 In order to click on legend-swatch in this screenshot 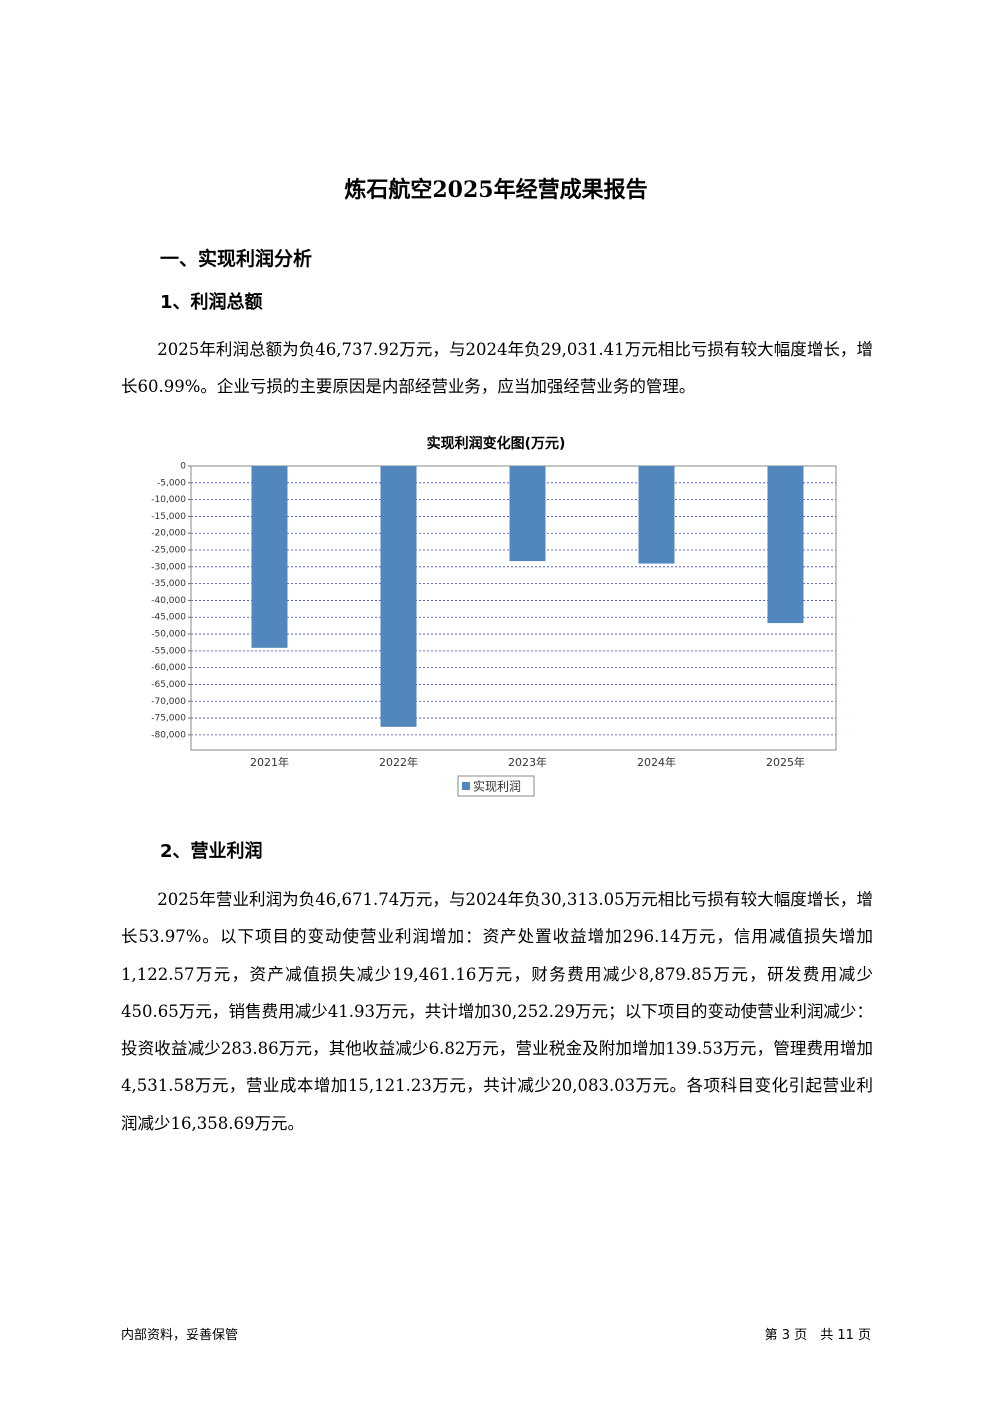, I will do `click(466, 786)`.